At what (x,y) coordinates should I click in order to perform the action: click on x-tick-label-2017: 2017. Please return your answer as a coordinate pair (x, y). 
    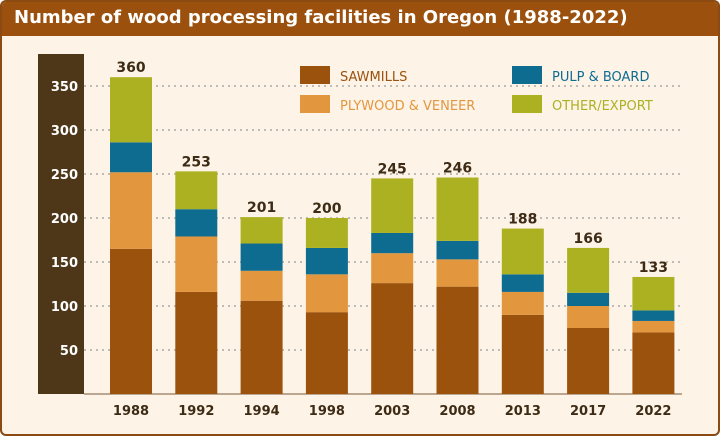
    Looking at the image, I should click on (588, 411).